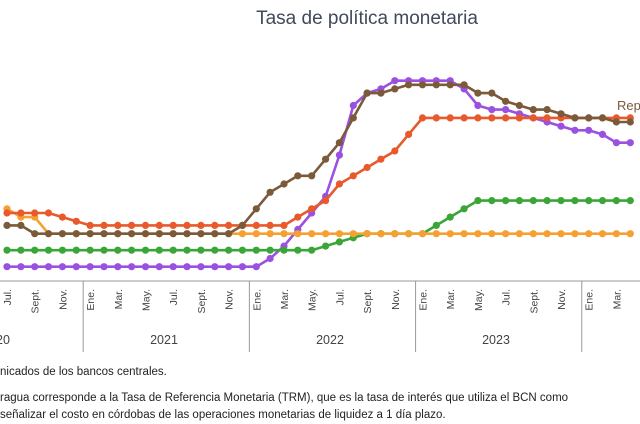 The width and height of the screenshot is (640, 424). I want to click on year-label: 2022, so click(330, 340).